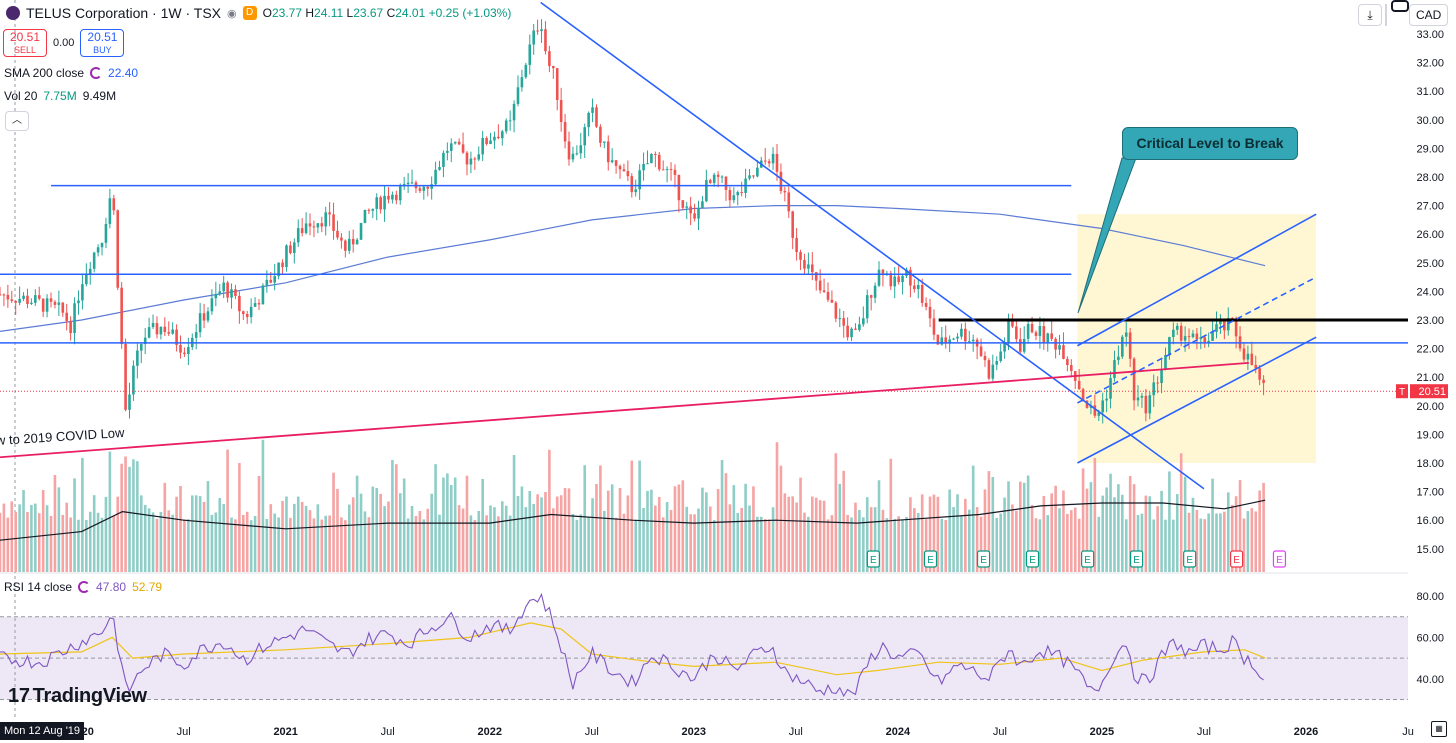  I want to click on collapse-legend-button: ︿, so click(17, 121).